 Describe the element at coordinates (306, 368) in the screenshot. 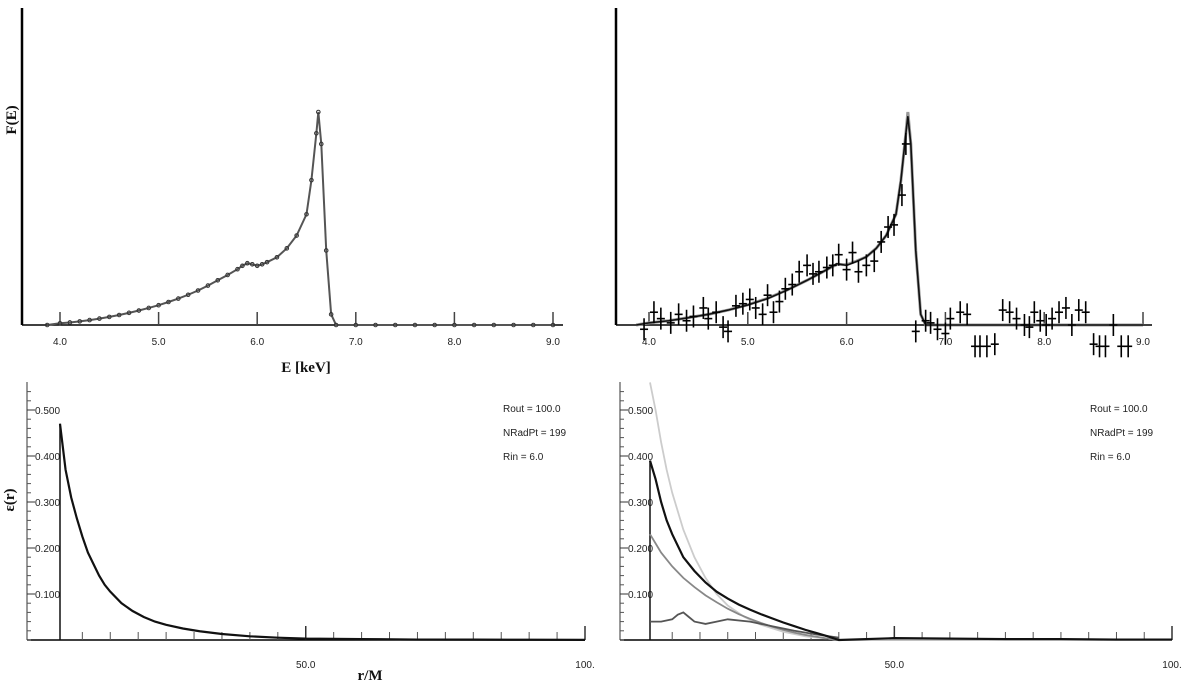

I see `x-axis-label: E [keV]` at that location.